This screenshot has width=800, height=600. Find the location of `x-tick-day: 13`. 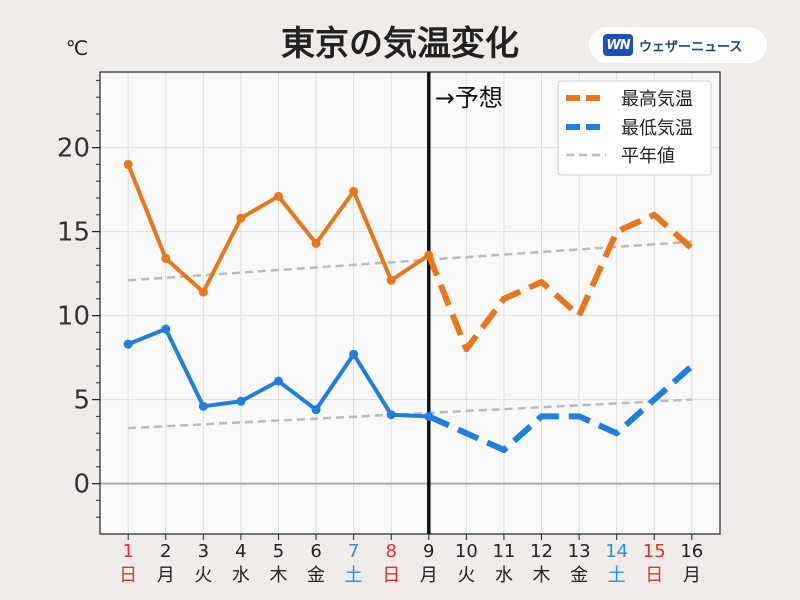

x-tick-day: 13 is located at coordinates (579, 551).